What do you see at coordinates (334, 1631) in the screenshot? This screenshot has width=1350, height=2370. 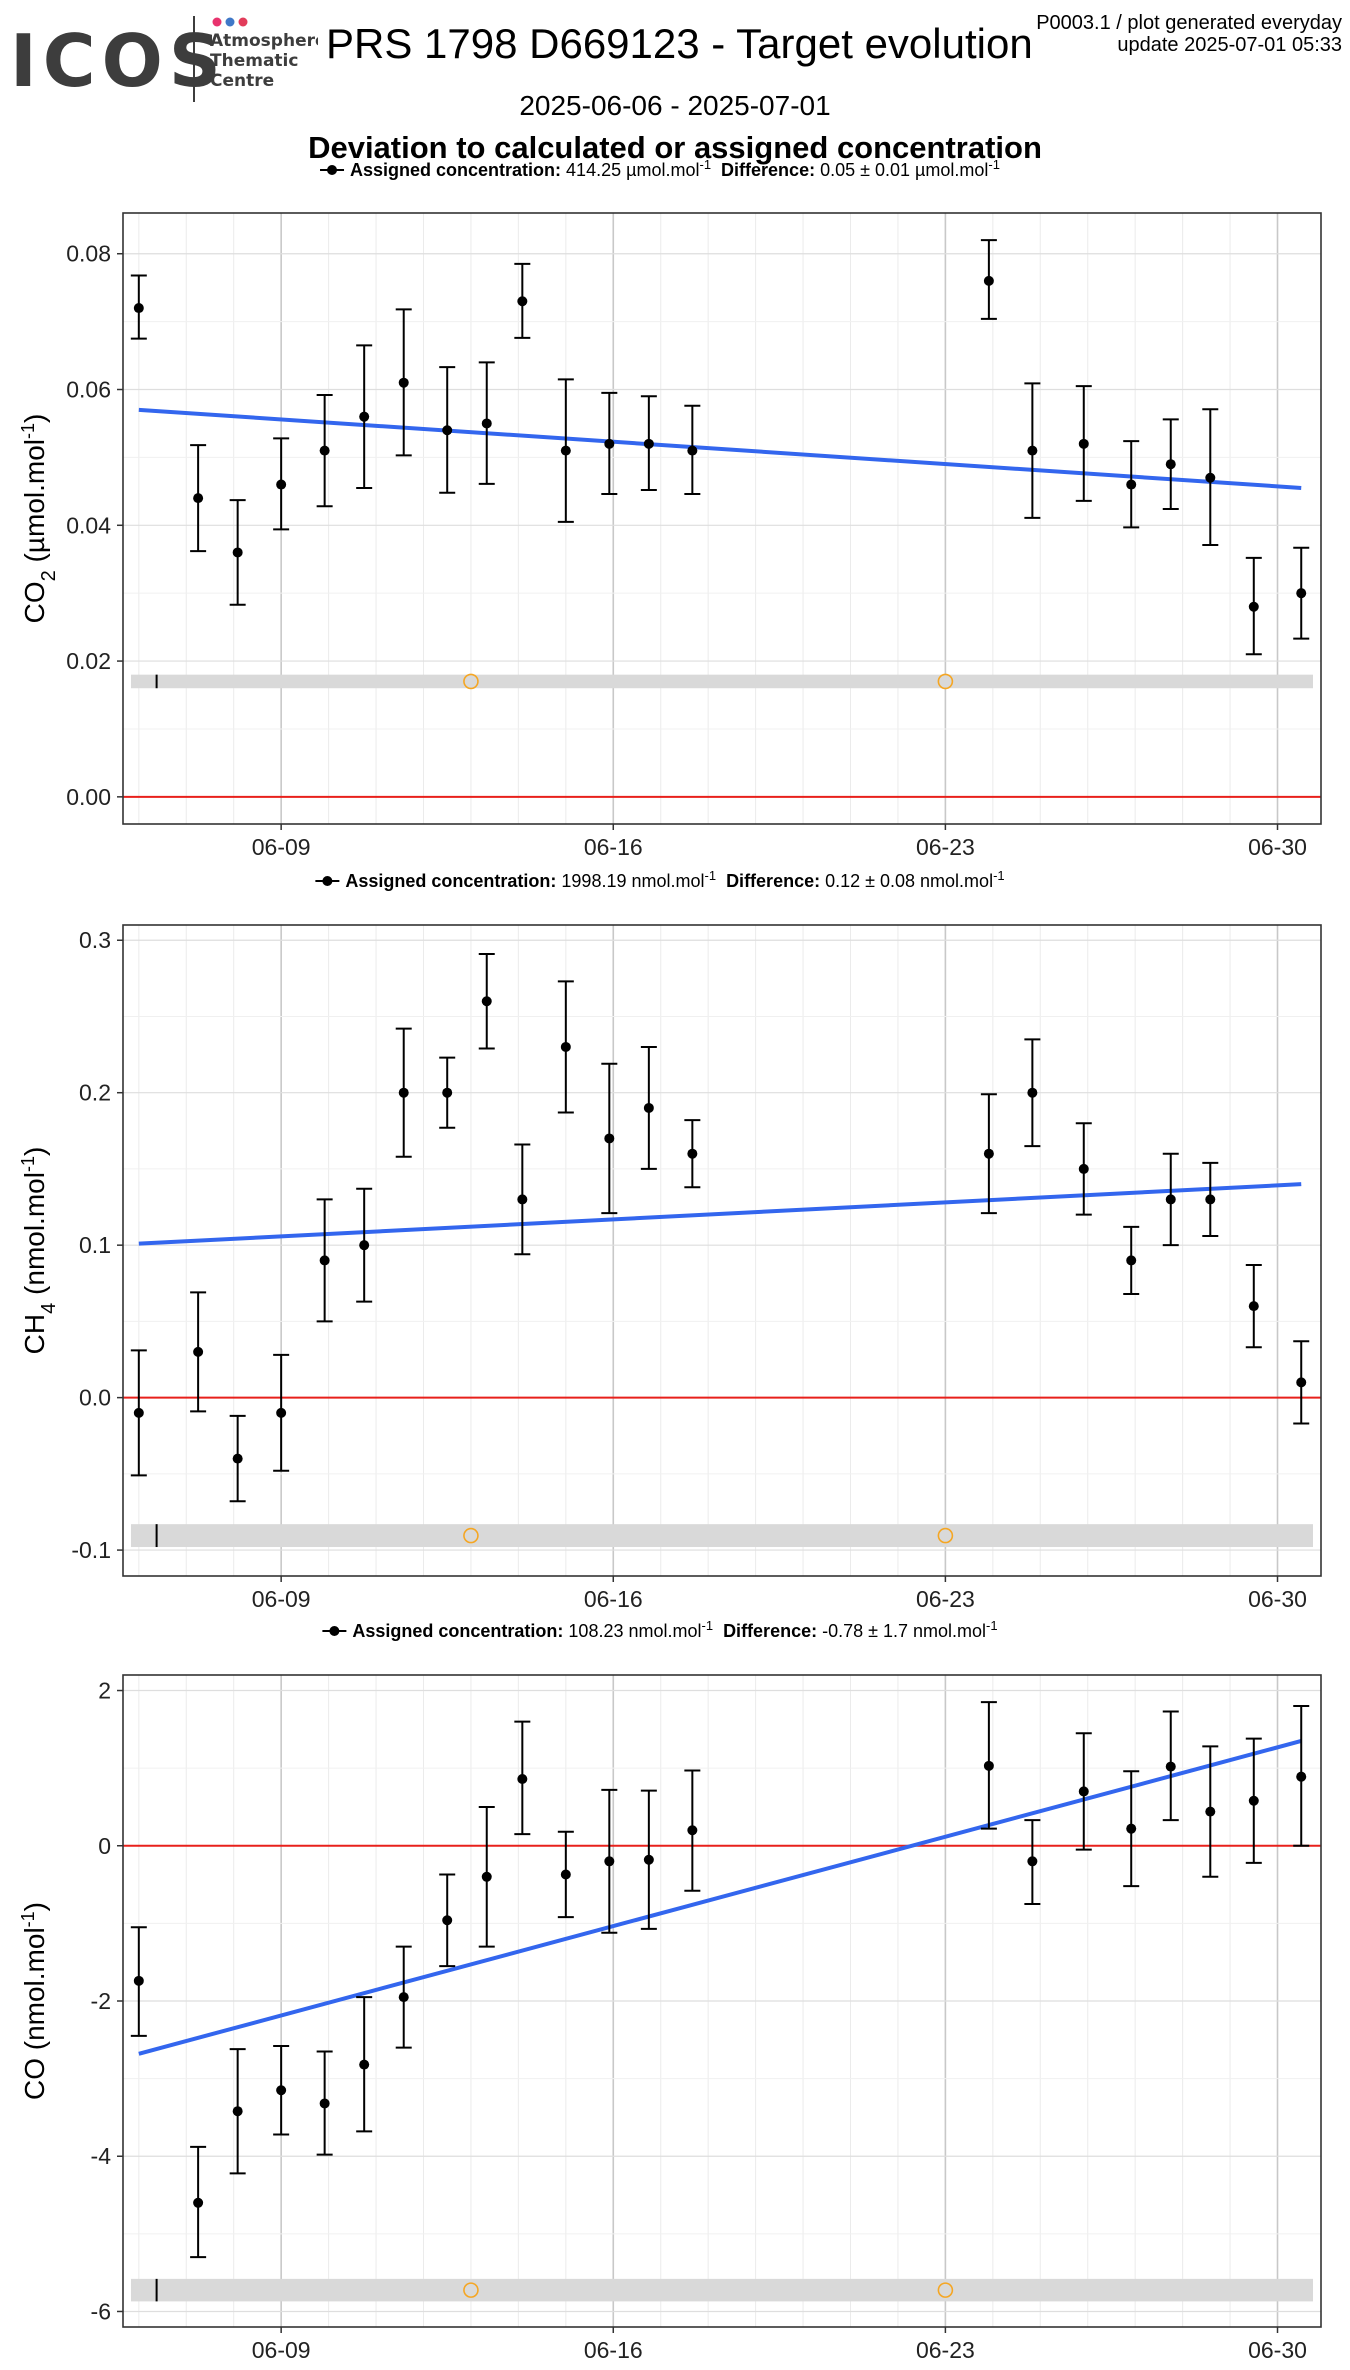 I see `legend-key-point` at bounding box center [334, 1631].